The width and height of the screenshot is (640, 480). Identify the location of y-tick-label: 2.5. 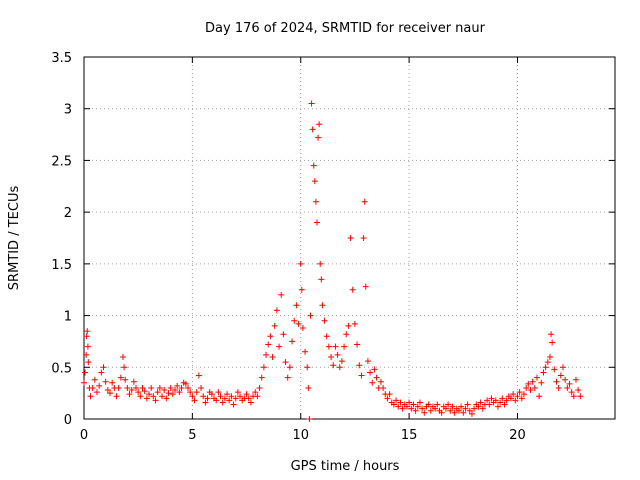
(61, 161).